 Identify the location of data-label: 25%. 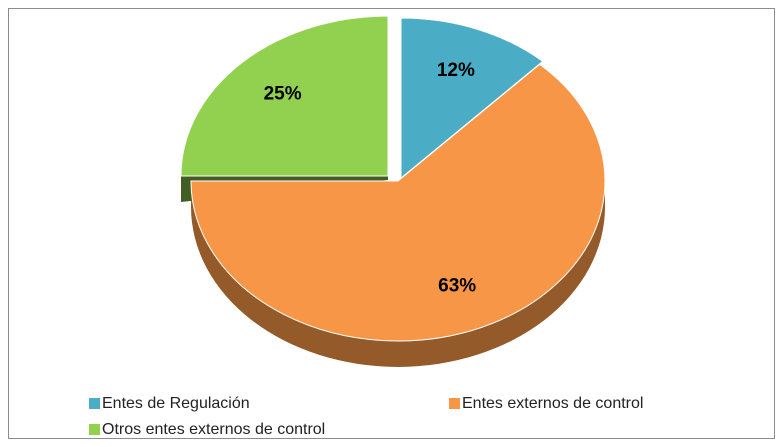
(283, 94).